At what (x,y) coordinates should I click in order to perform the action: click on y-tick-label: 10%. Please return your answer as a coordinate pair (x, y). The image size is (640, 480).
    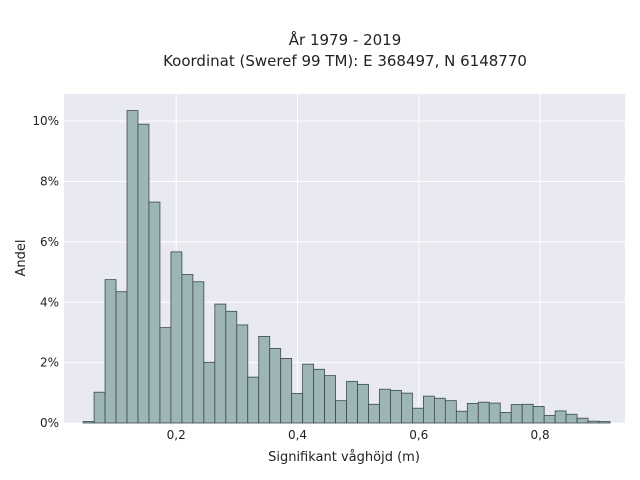
    Looking at the image, I should click on (45, 121).